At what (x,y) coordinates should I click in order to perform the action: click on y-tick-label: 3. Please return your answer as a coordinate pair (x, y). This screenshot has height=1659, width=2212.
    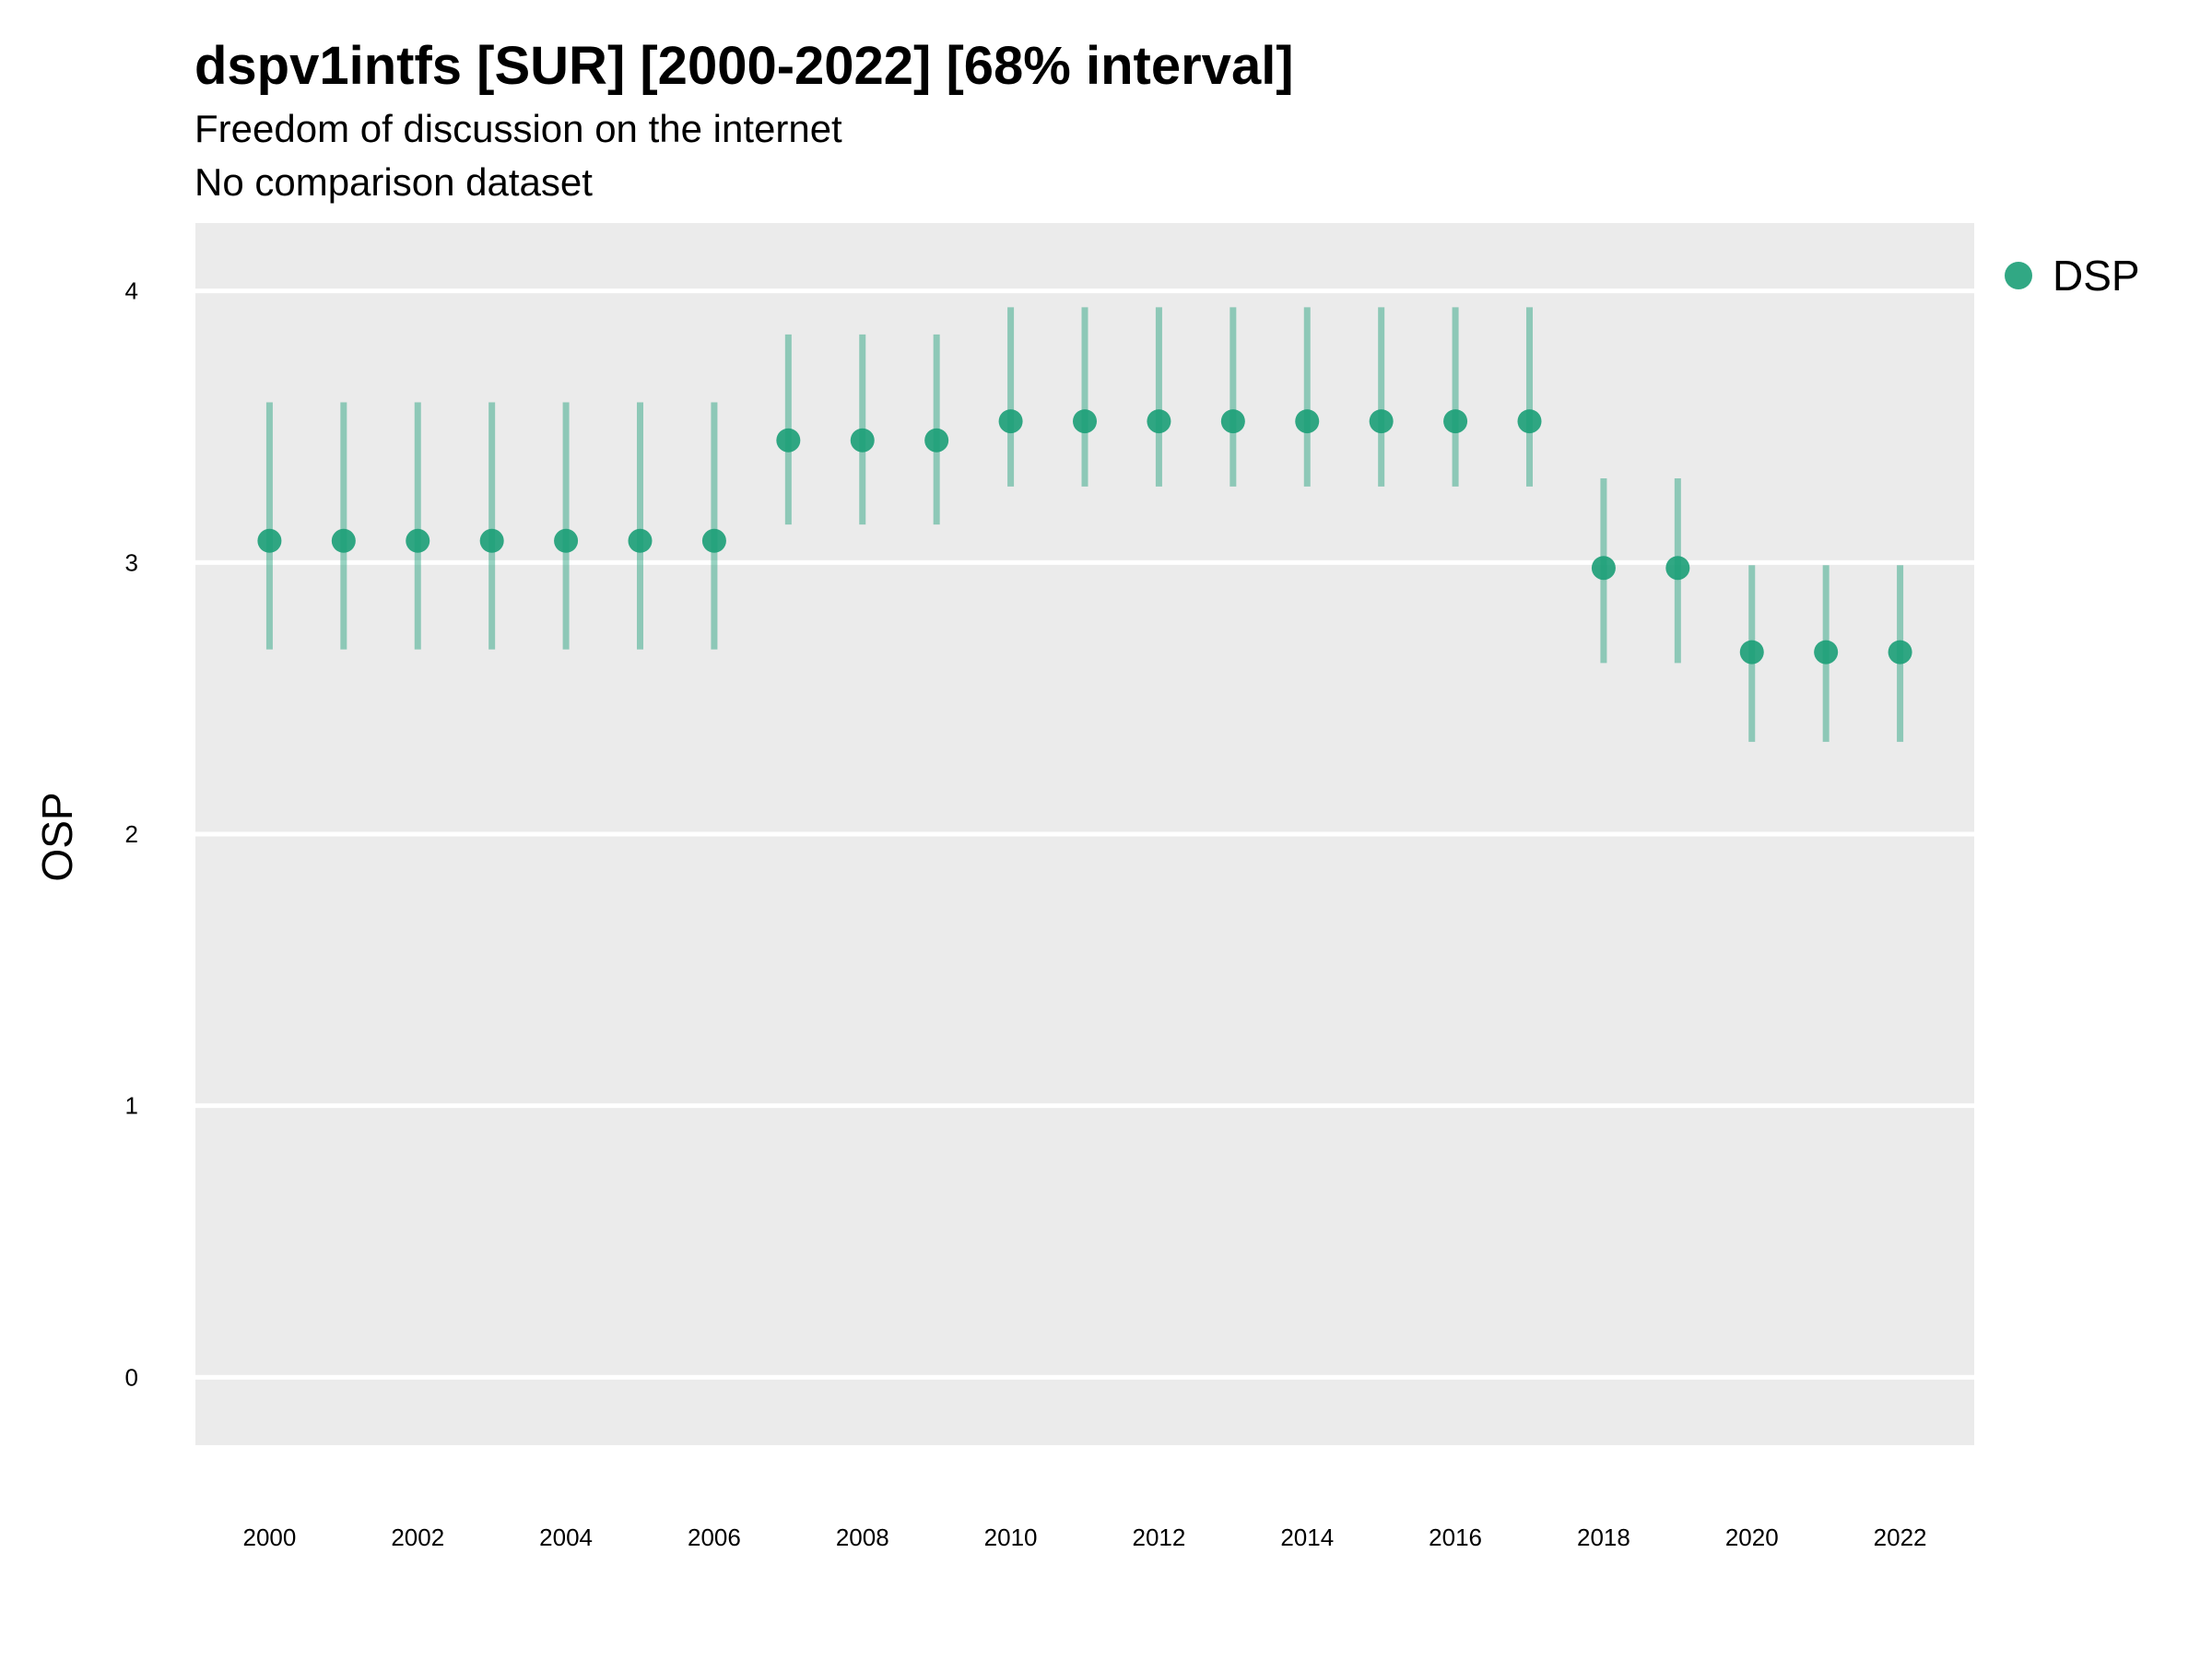
    Looking at the image, I should click on (131, 562).